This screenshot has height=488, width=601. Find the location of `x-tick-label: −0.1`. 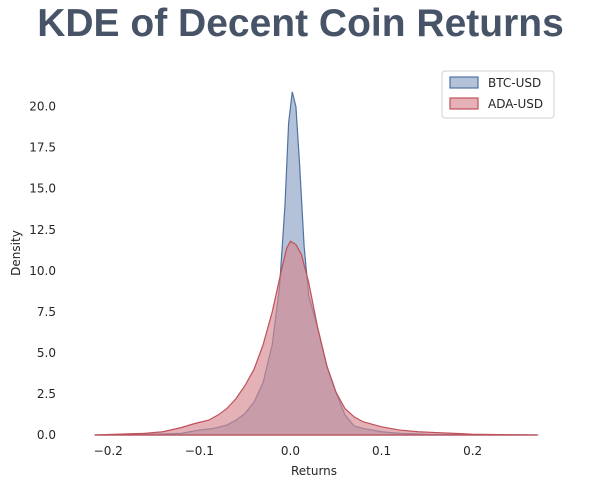

x-tick-label: −0.1 is located at coordinates (199, 451).